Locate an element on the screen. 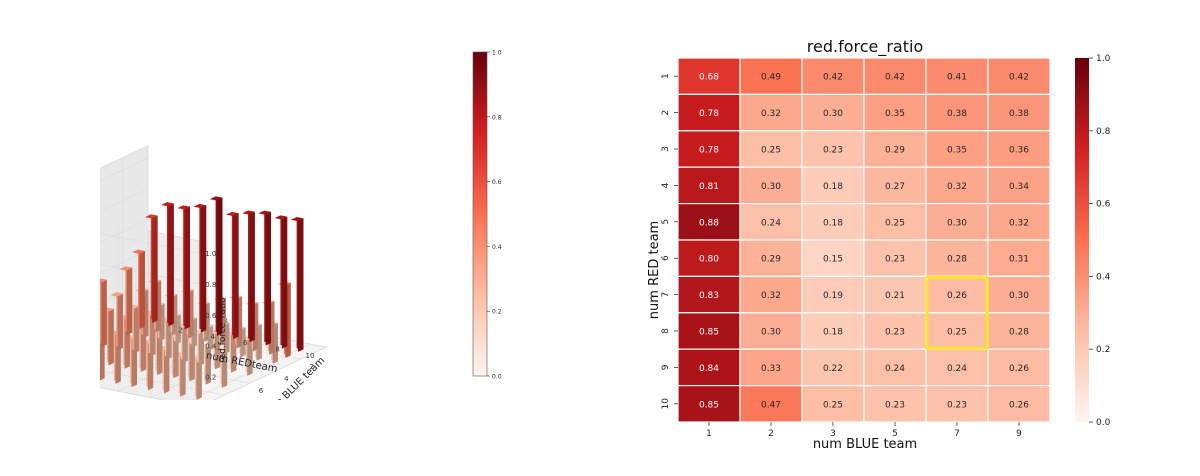 The image size is (1200, 476). heatmap-title: red.force_ratio is located at coordinates (865, 47).